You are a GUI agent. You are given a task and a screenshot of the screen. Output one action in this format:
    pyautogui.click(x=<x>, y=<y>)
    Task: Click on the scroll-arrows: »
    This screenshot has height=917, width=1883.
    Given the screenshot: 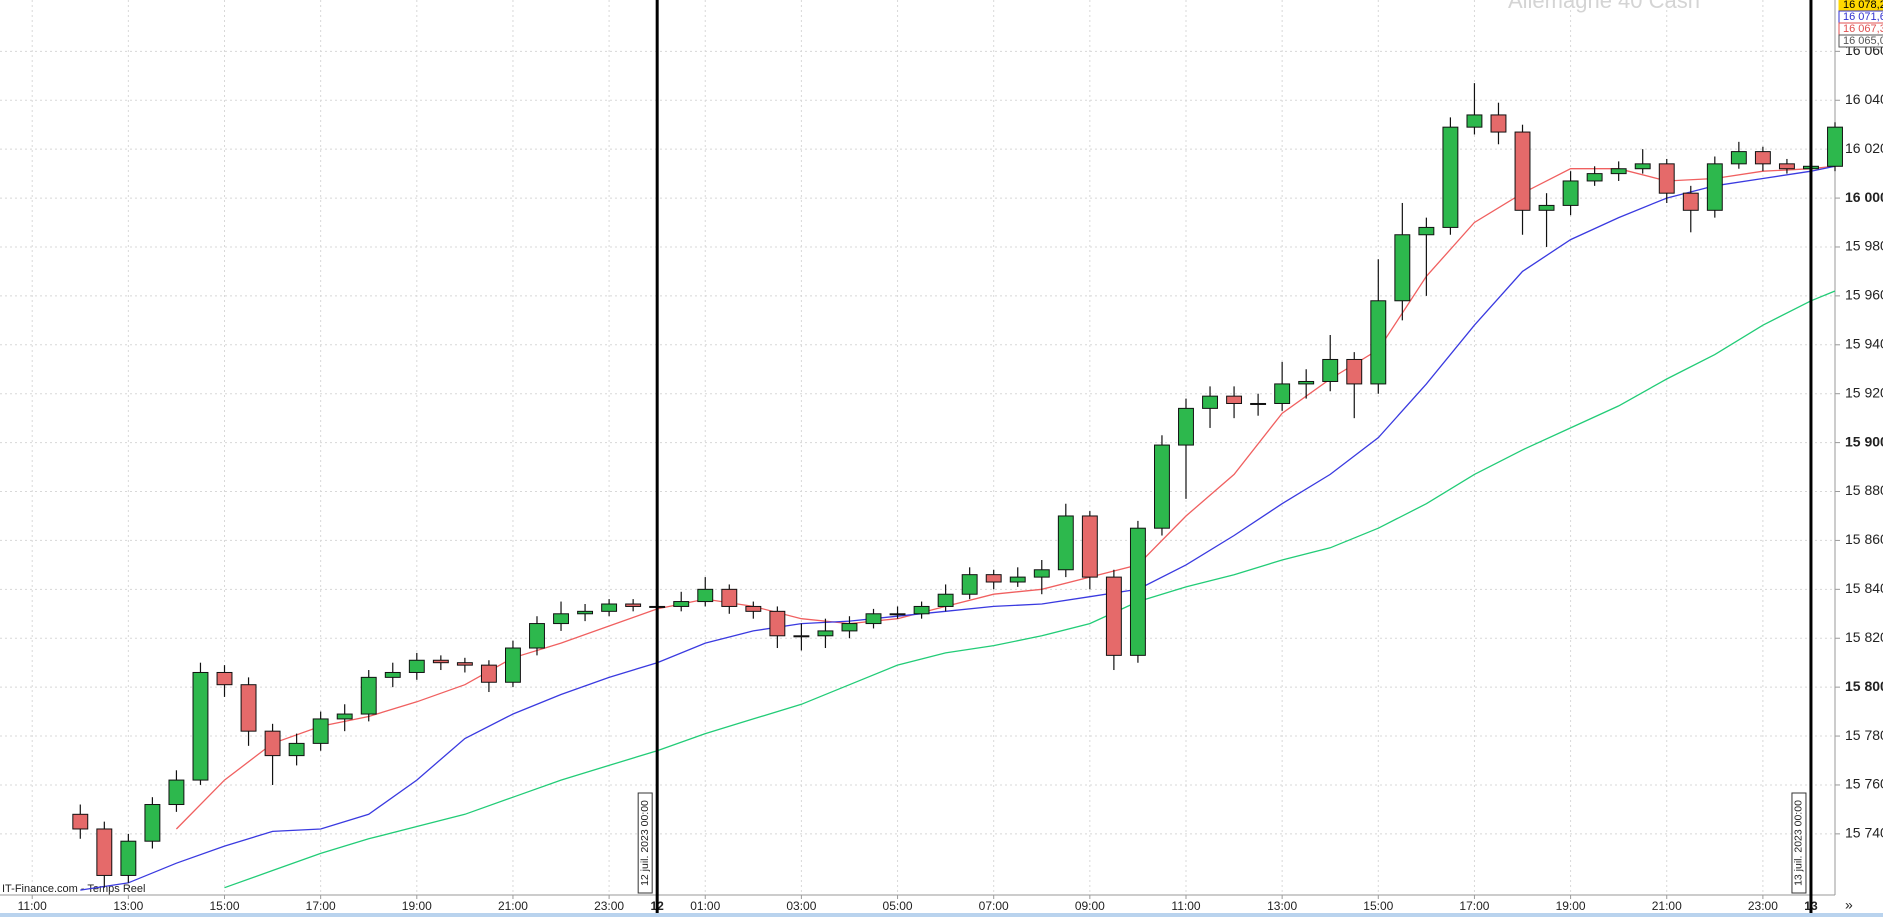 What is the action you would take?
    pyautogui.click(x=1849, y=905)
    